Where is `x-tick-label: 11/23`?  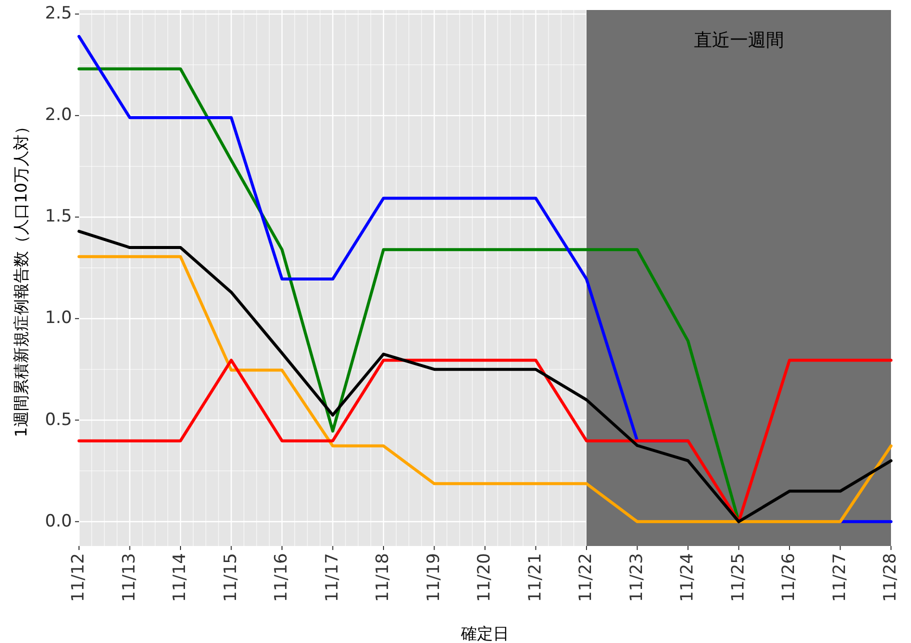 x-tick-label: 11/23 is located at coordinates (636, 577).